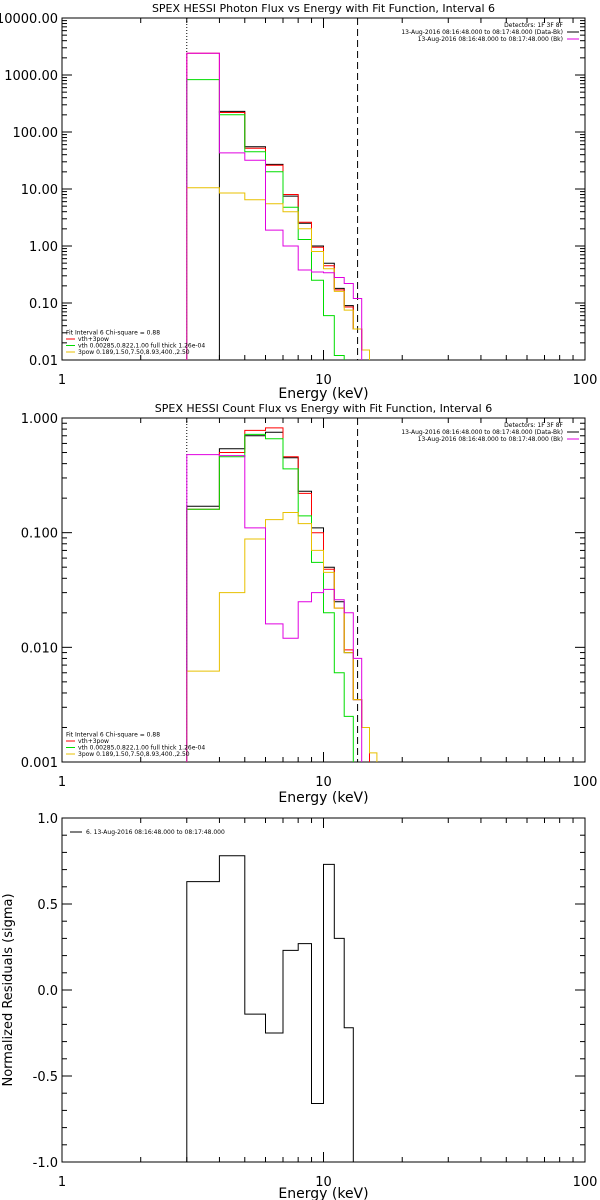  Describe the element at coordinates (47, 991) in the screenshot. I see `y-tick-label: 0.0` at that location.